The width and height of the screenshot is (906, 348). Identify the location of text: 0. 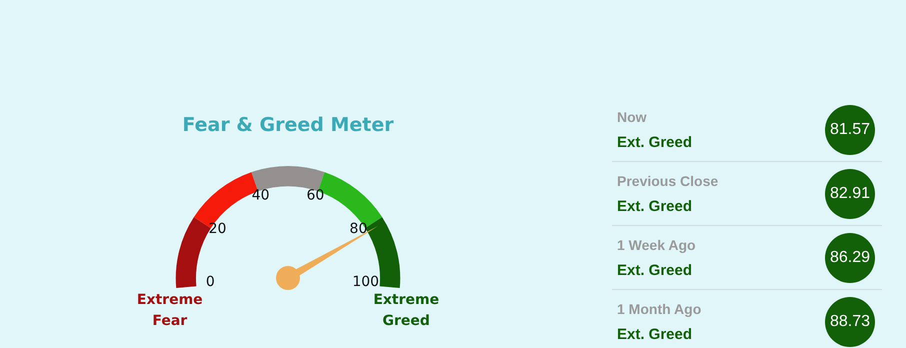
(210, 282).